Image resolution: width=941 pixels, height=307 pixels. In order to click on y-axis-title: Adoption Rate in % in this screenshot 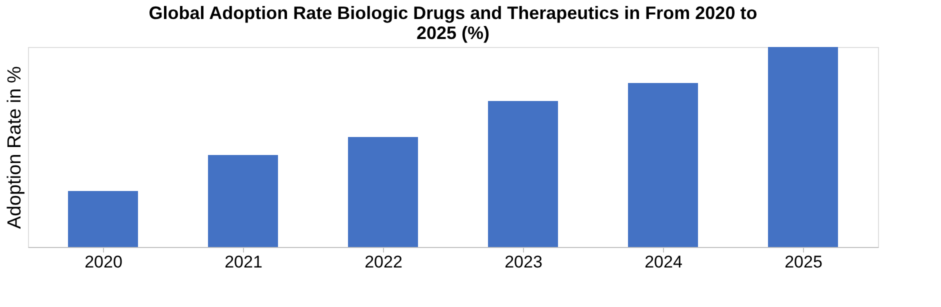, I will do `click(15, 147)`.